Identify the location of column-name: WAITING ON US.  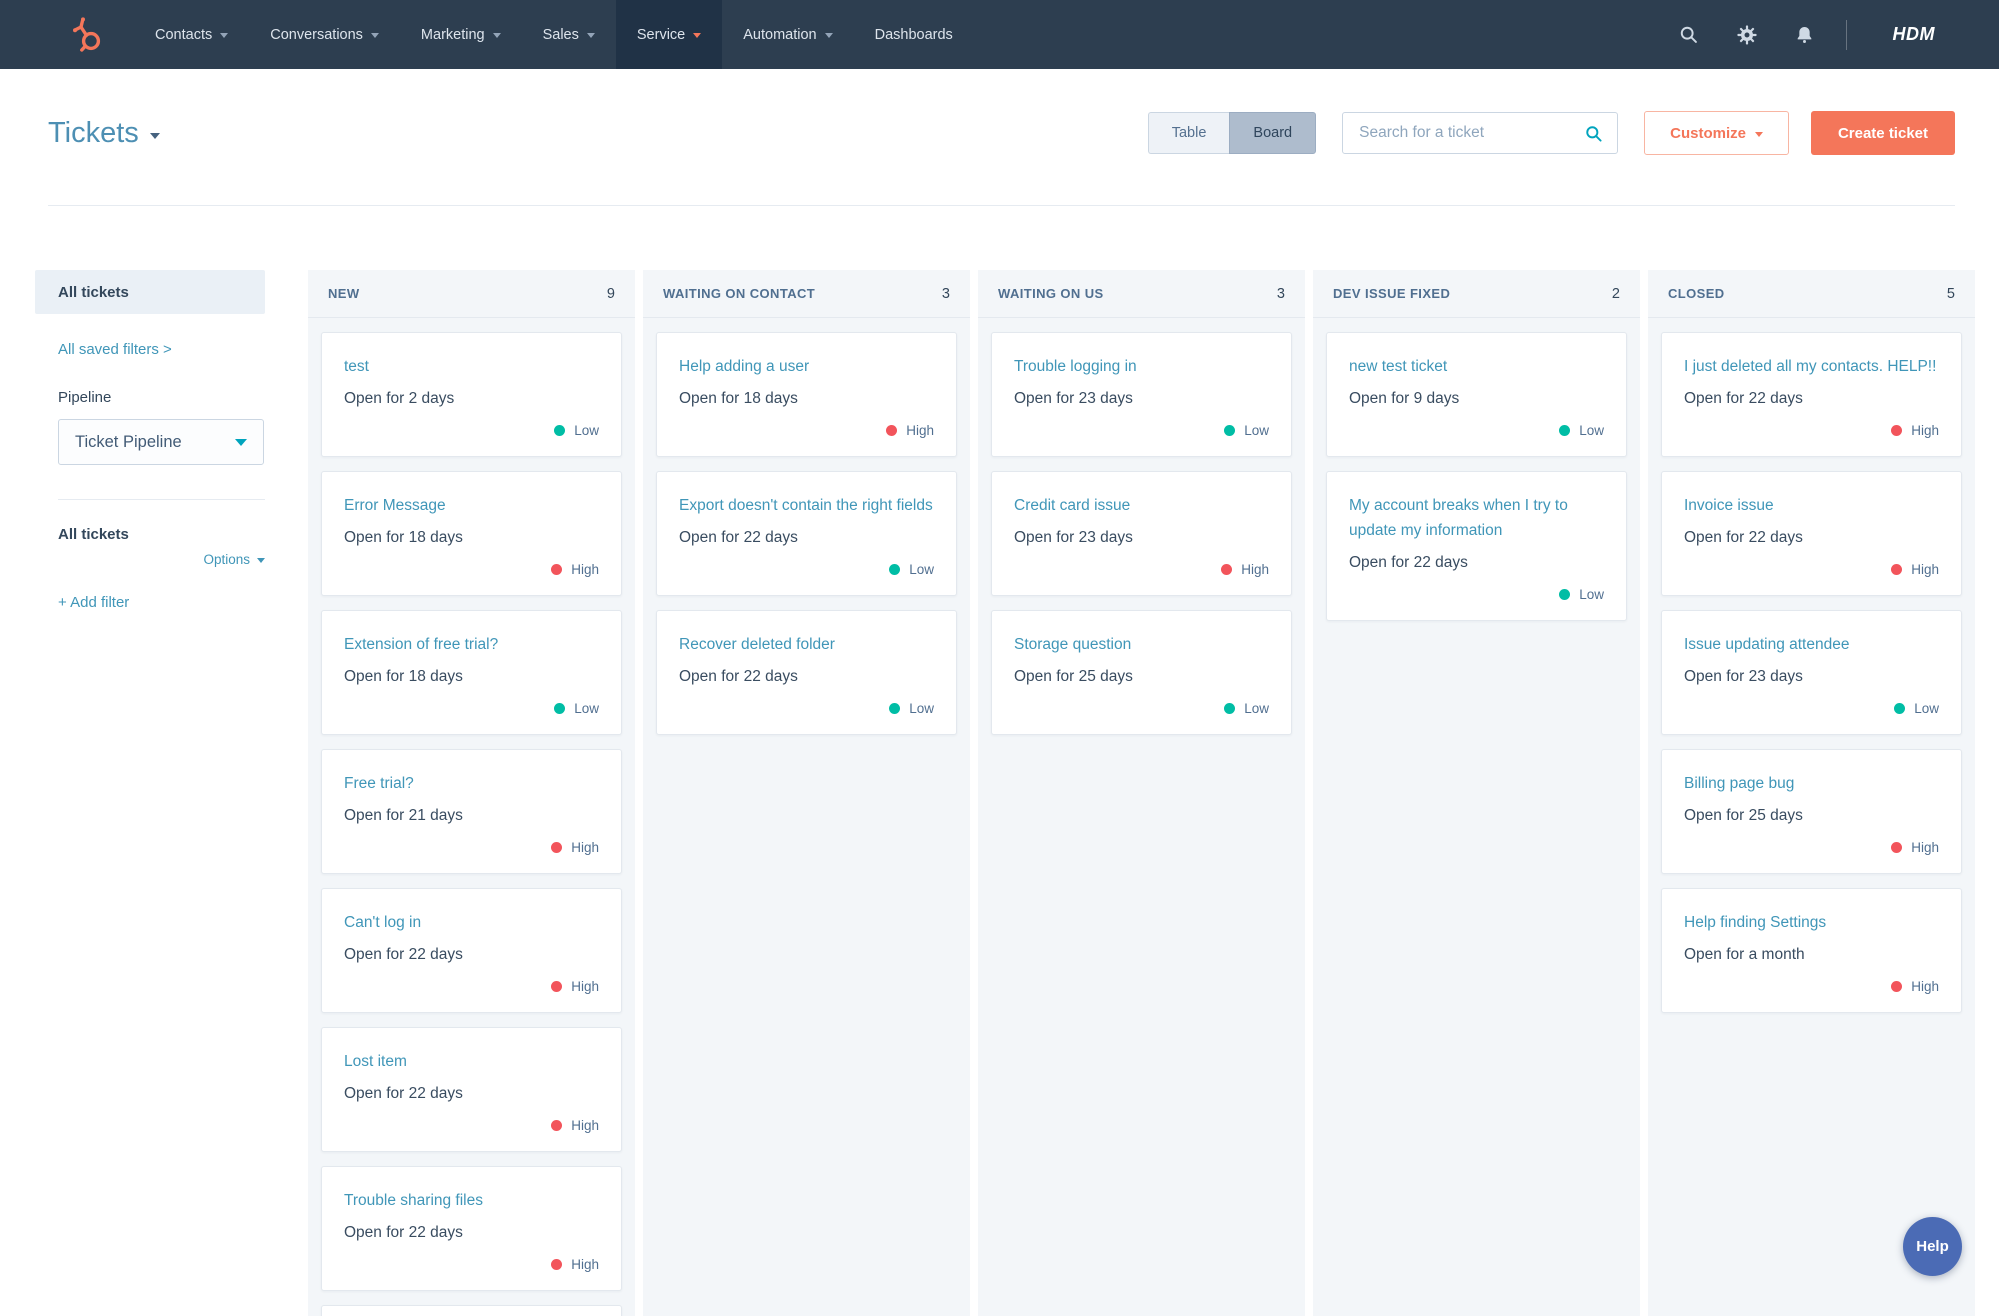
(1051, 293).